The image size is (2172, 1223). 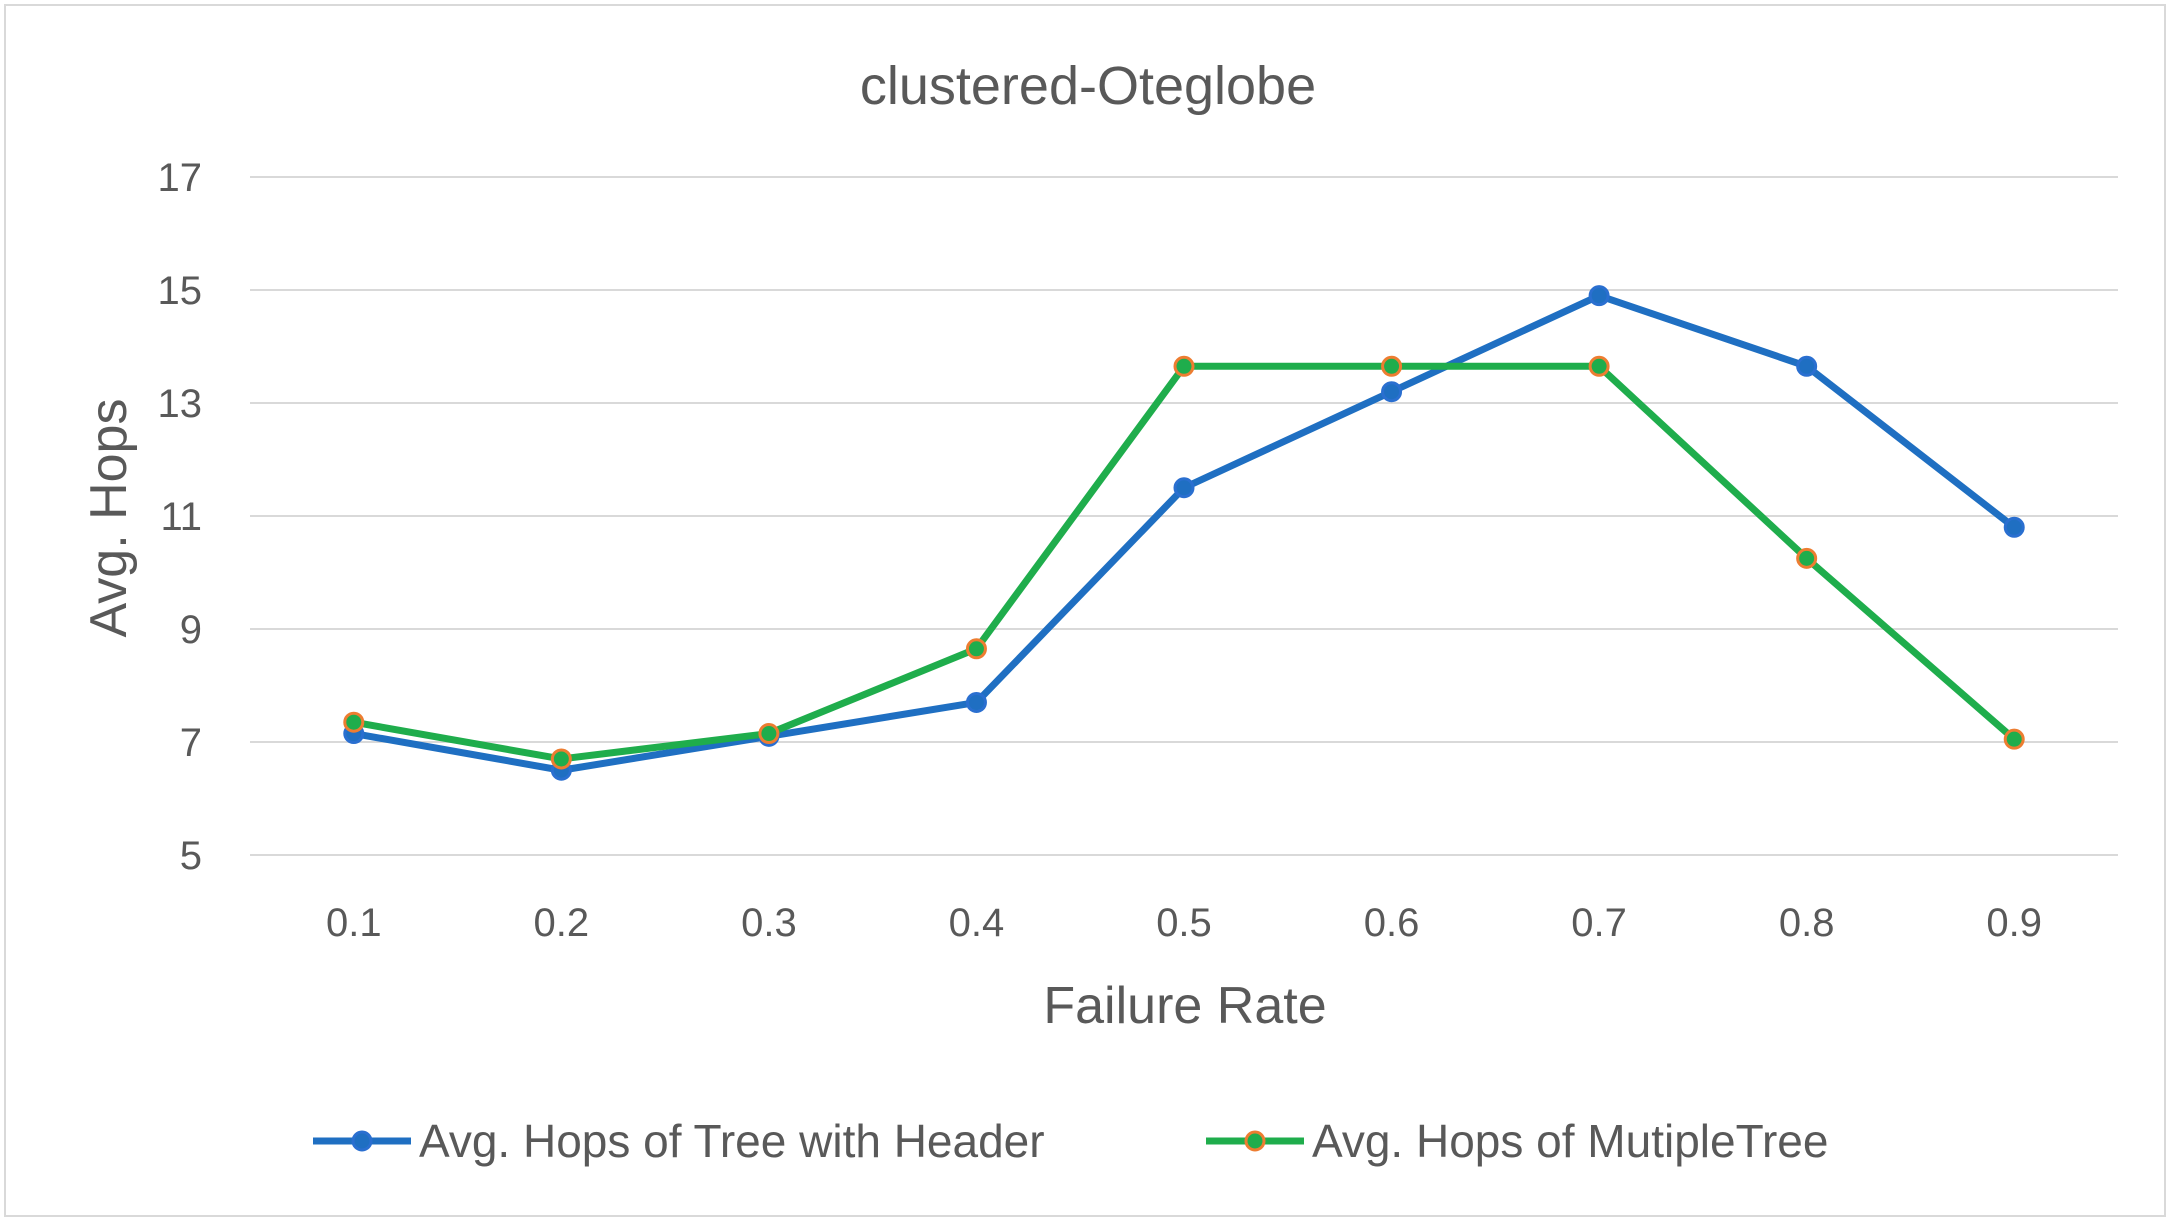 I want to click on x-axis-ticks: 0.1 0.2 0.3 0.4 0.5 0.6 0.7 0.8 0.9, so click(x=1184, y=923).